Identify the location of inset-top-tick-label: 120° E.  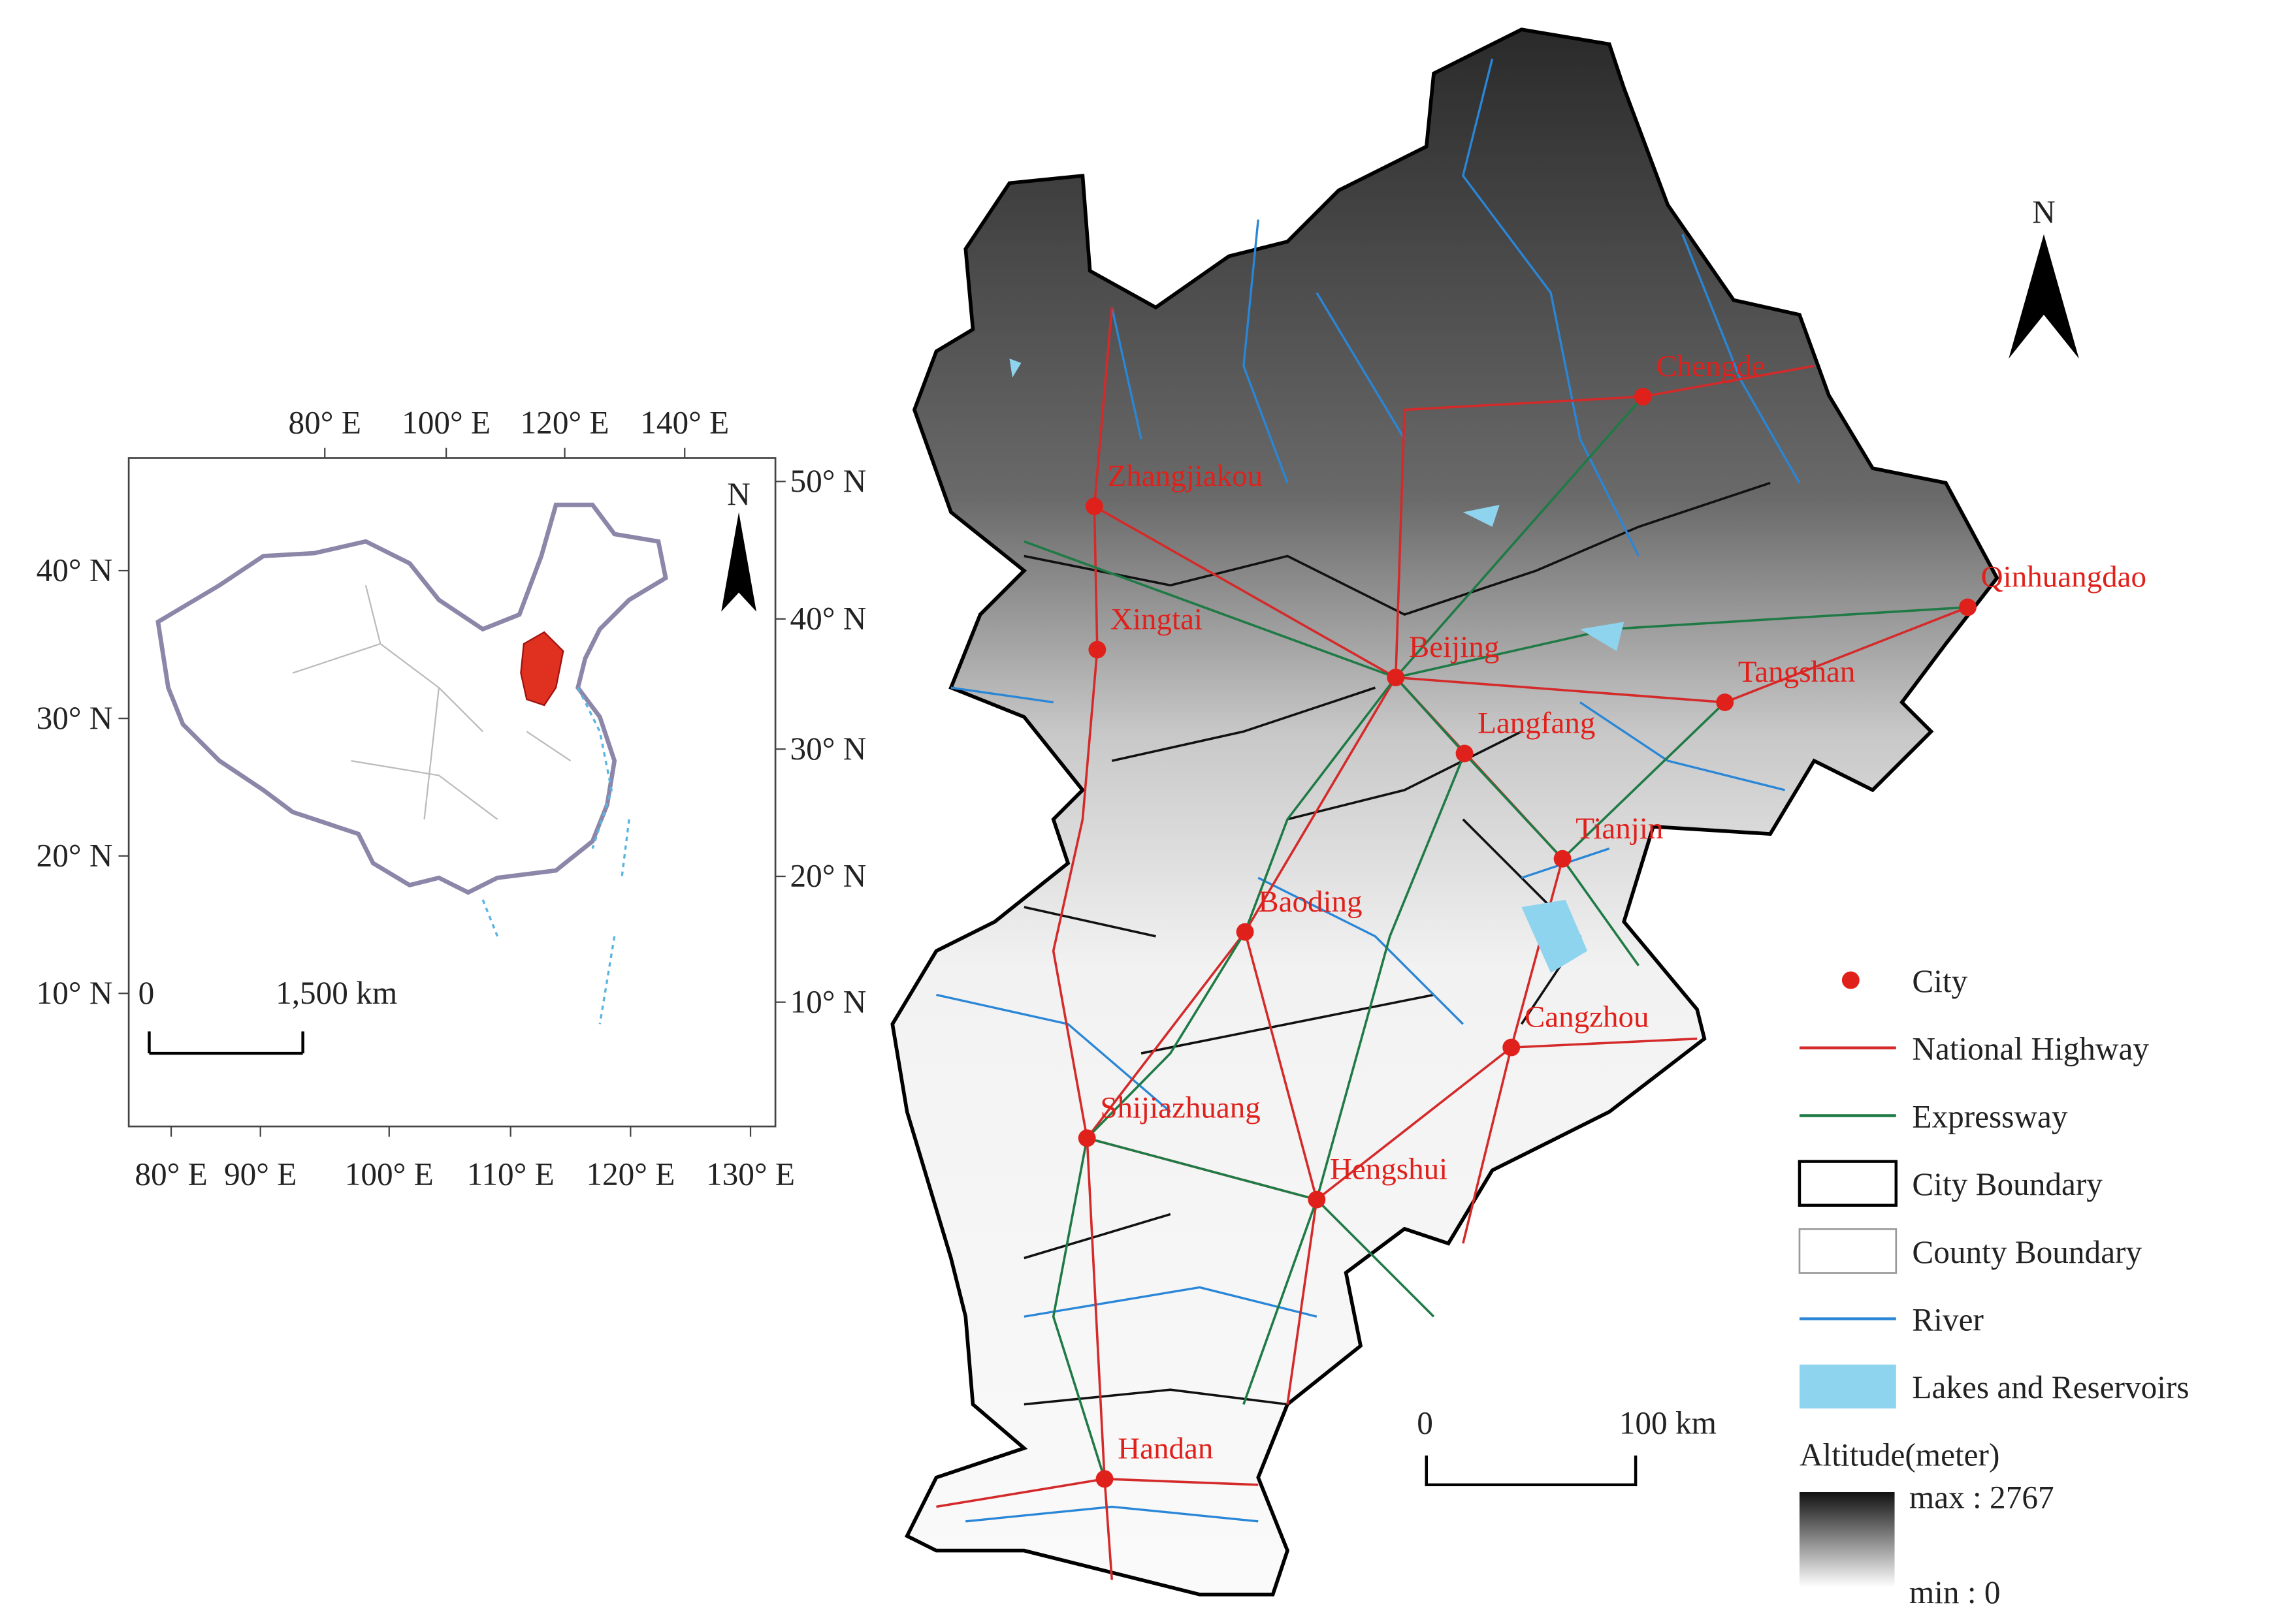
(565, 422).